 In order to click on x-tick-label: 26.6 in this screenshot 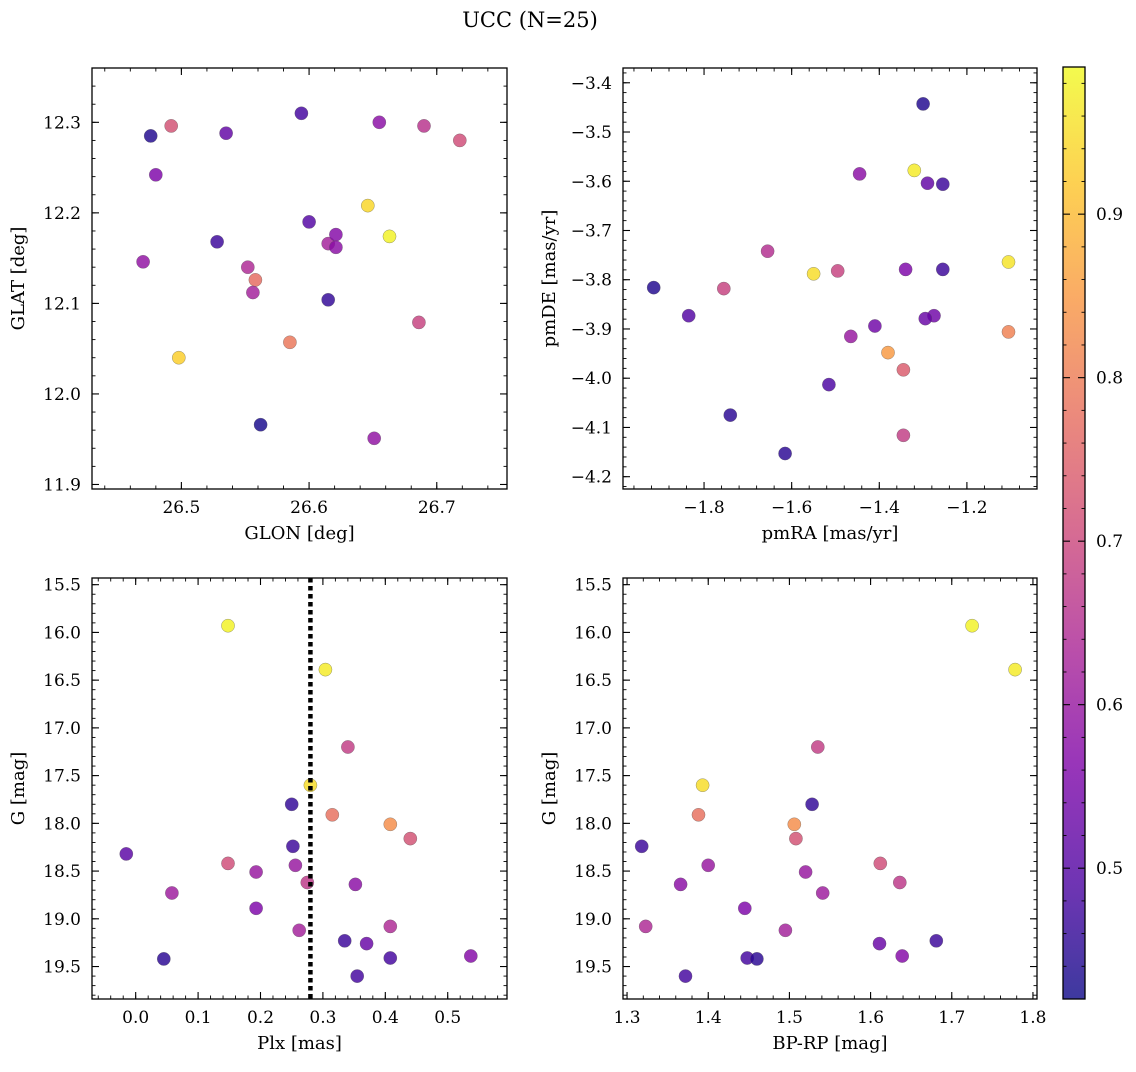, I will do `click(309, 508)`.